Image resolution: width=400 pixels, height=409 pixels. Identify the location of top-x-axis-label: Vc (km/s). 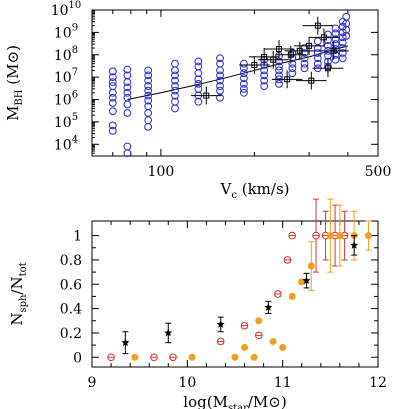
(255, 190).